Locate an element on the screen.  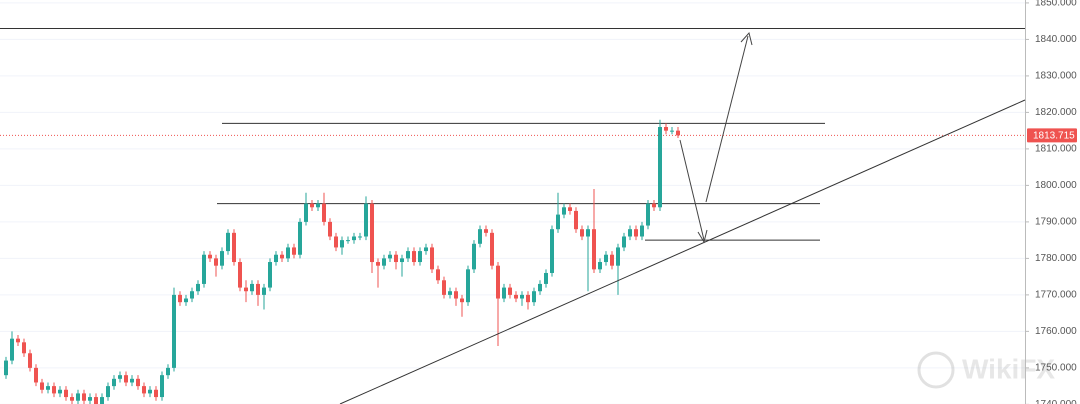
price-label: 1813.715 is located at coordinates (1054, 135).